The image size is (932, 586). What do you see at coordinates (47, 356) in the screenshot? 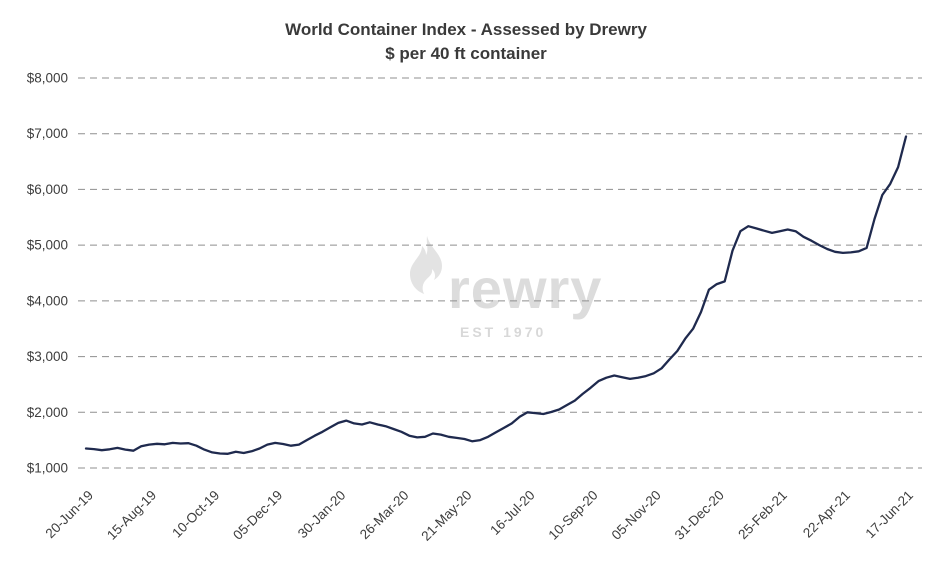
I see `y-tick-label: $3,000` at bounding box center [47, 356].